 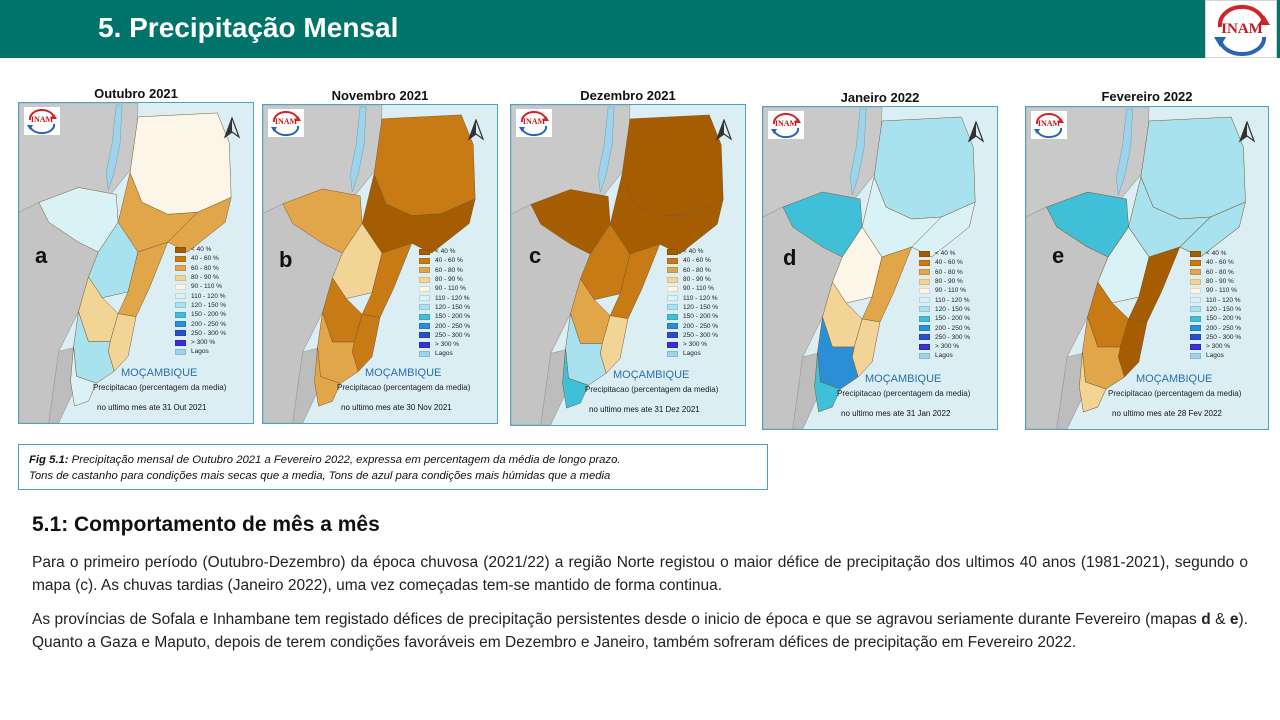 I want to click on legend-label: 200 - 250 %, so click(x=453, y=326).